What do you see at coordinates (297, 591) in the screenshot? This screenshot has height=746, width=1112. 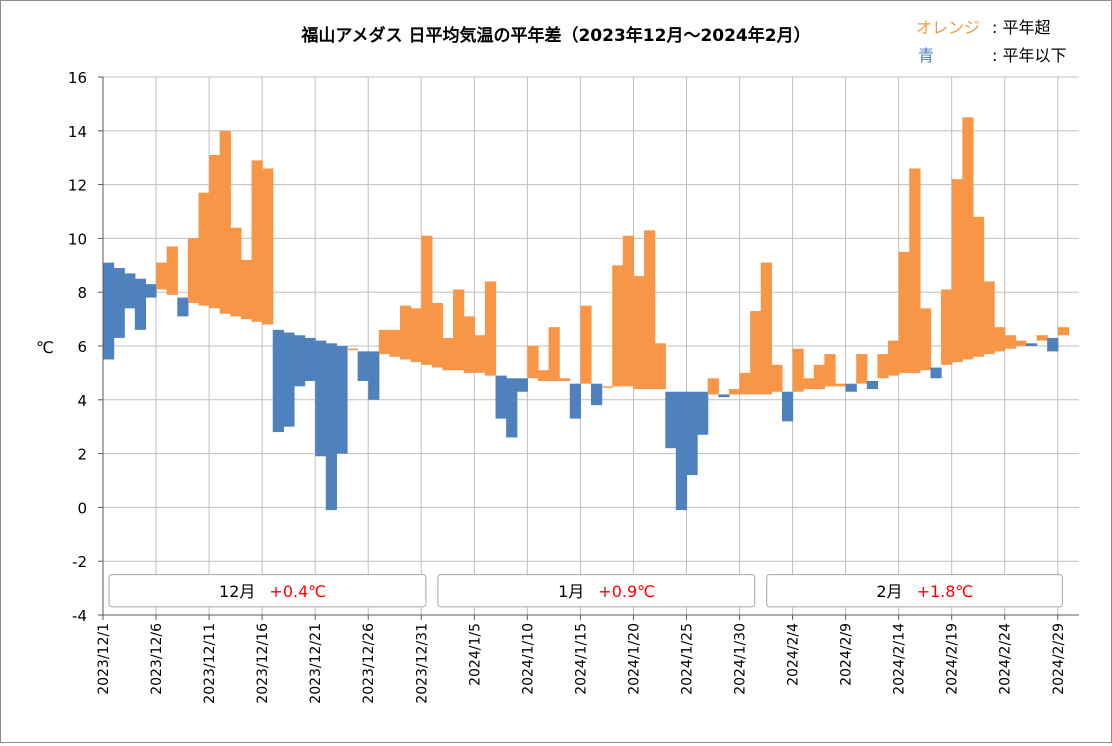 I see `month-summary-delta: +0.4℃` at bounding box center [297, 591].